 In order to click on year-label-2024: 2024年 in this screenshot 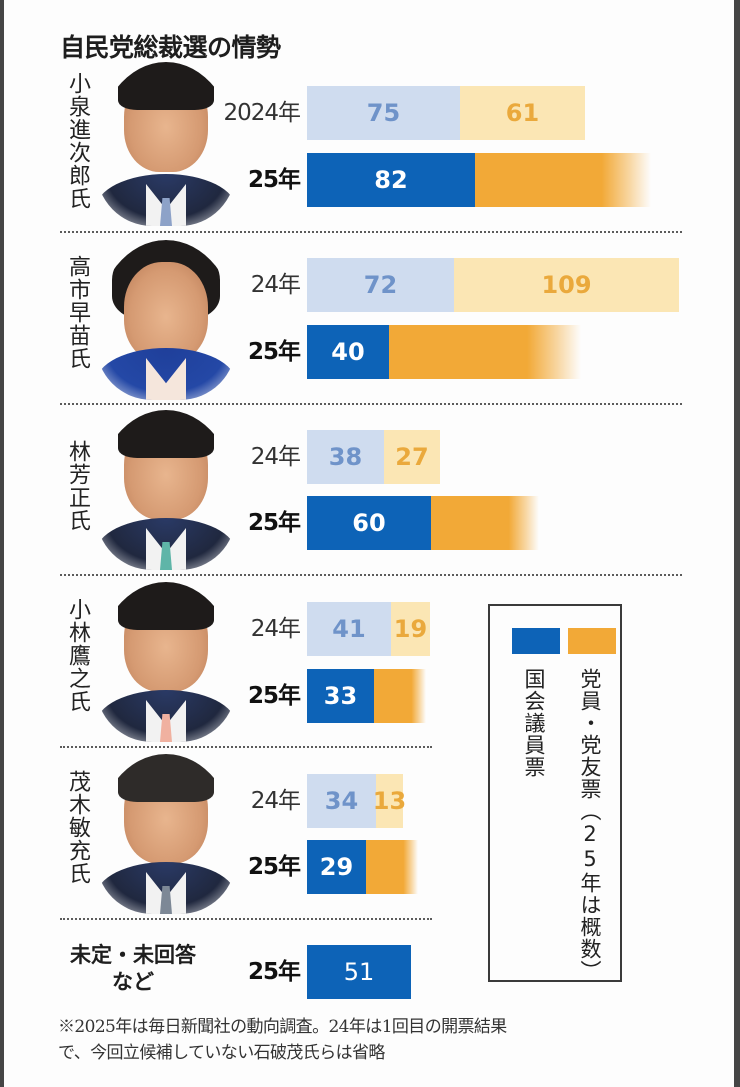, I will do `click(262, 113)`.